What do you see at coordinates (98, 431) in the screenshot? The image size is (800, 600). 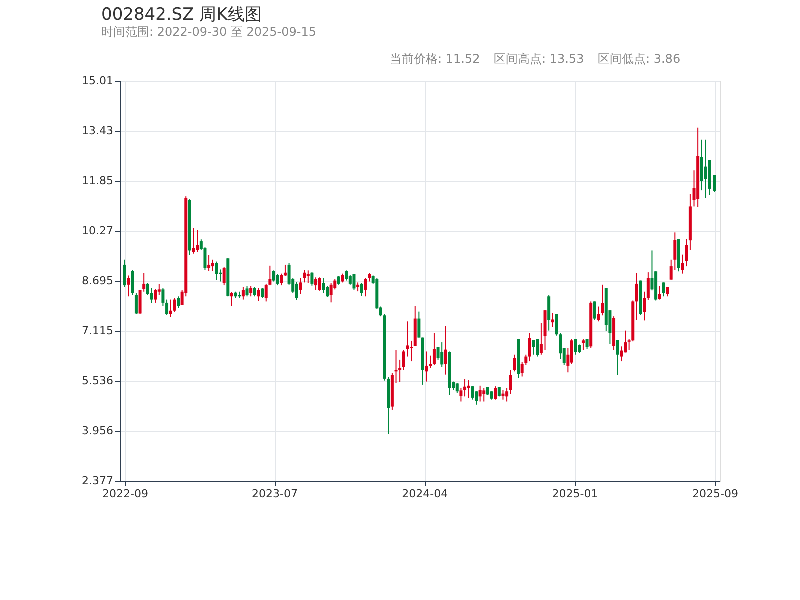 I see `y-tick-label: 3.956` at bounding box center [98, 431].